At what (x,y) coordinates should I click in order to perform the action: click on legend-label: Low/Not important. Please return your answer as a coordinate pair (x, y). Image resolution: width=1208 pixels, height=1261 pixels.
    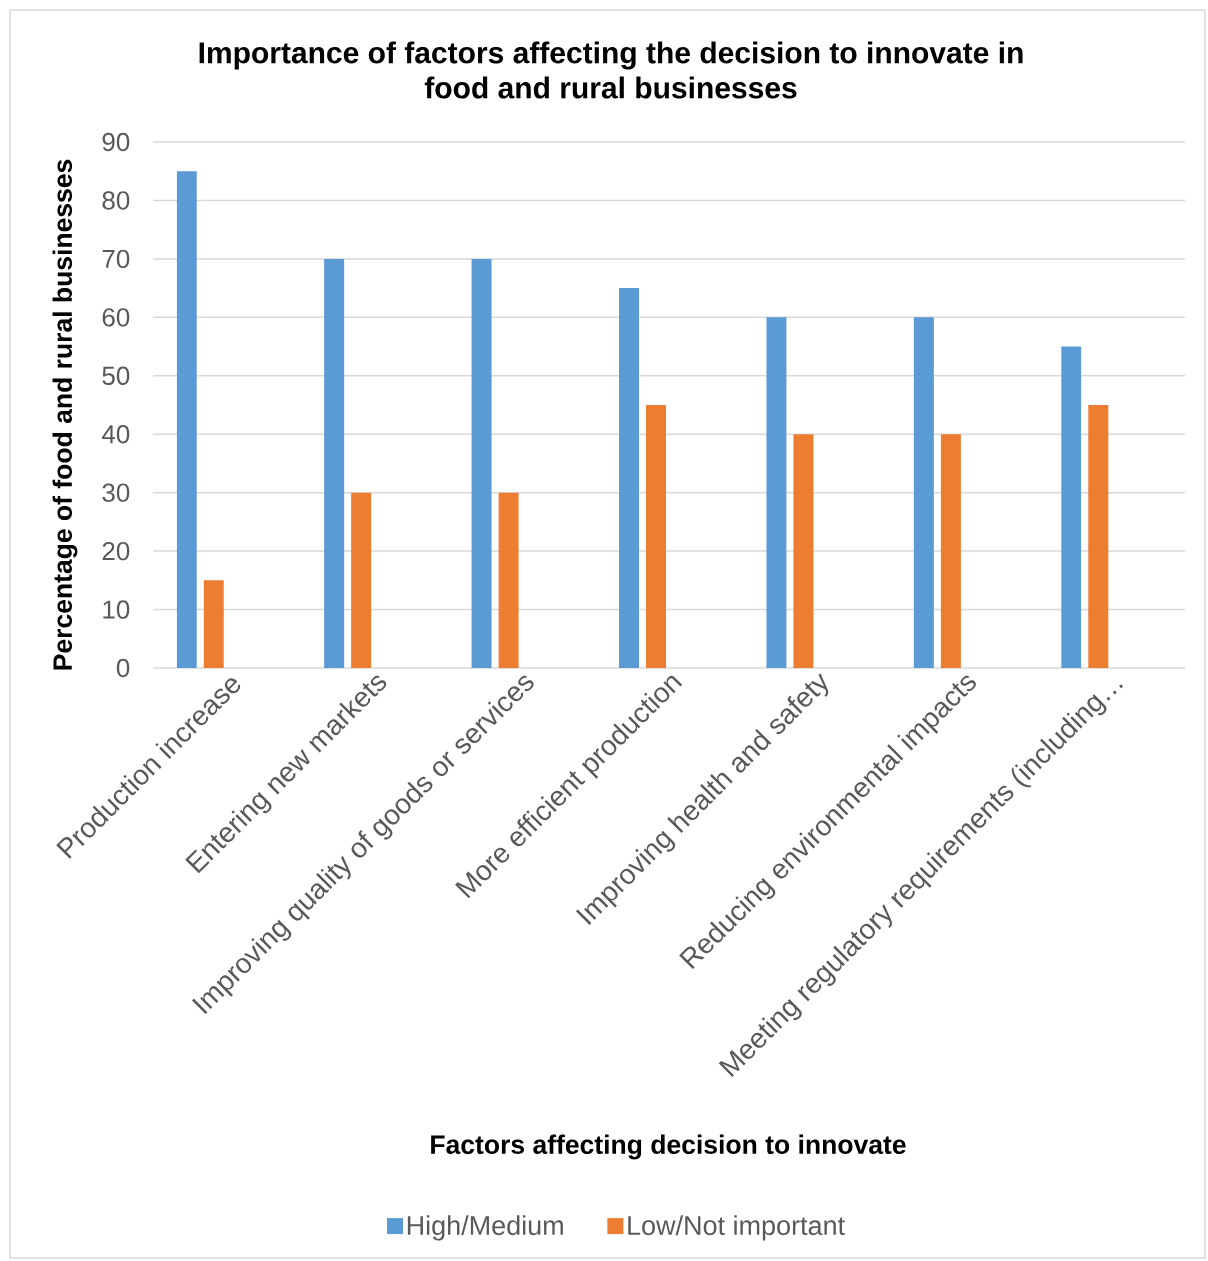
    Looking at the image, I should click on (736, 1228).